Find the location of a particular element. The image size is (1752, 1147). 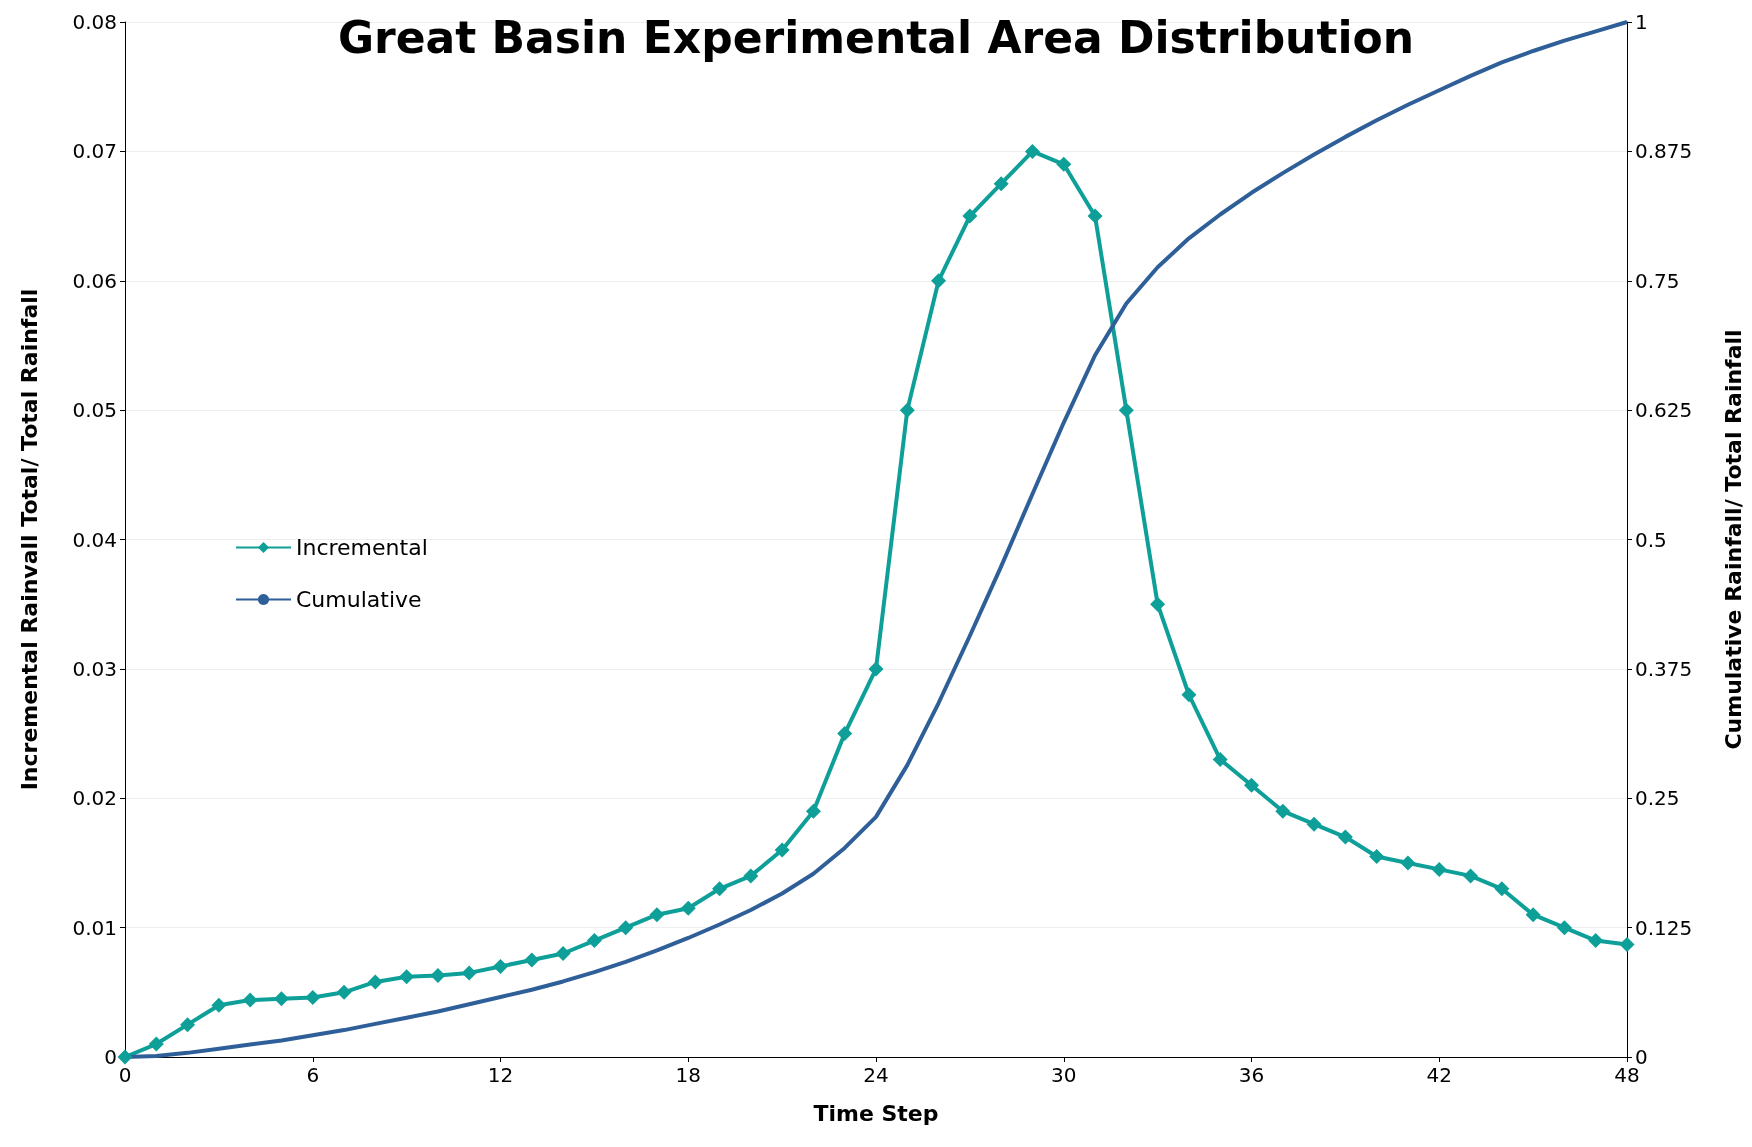

legend-label: Cumulative is located at coordinates (359, 599).